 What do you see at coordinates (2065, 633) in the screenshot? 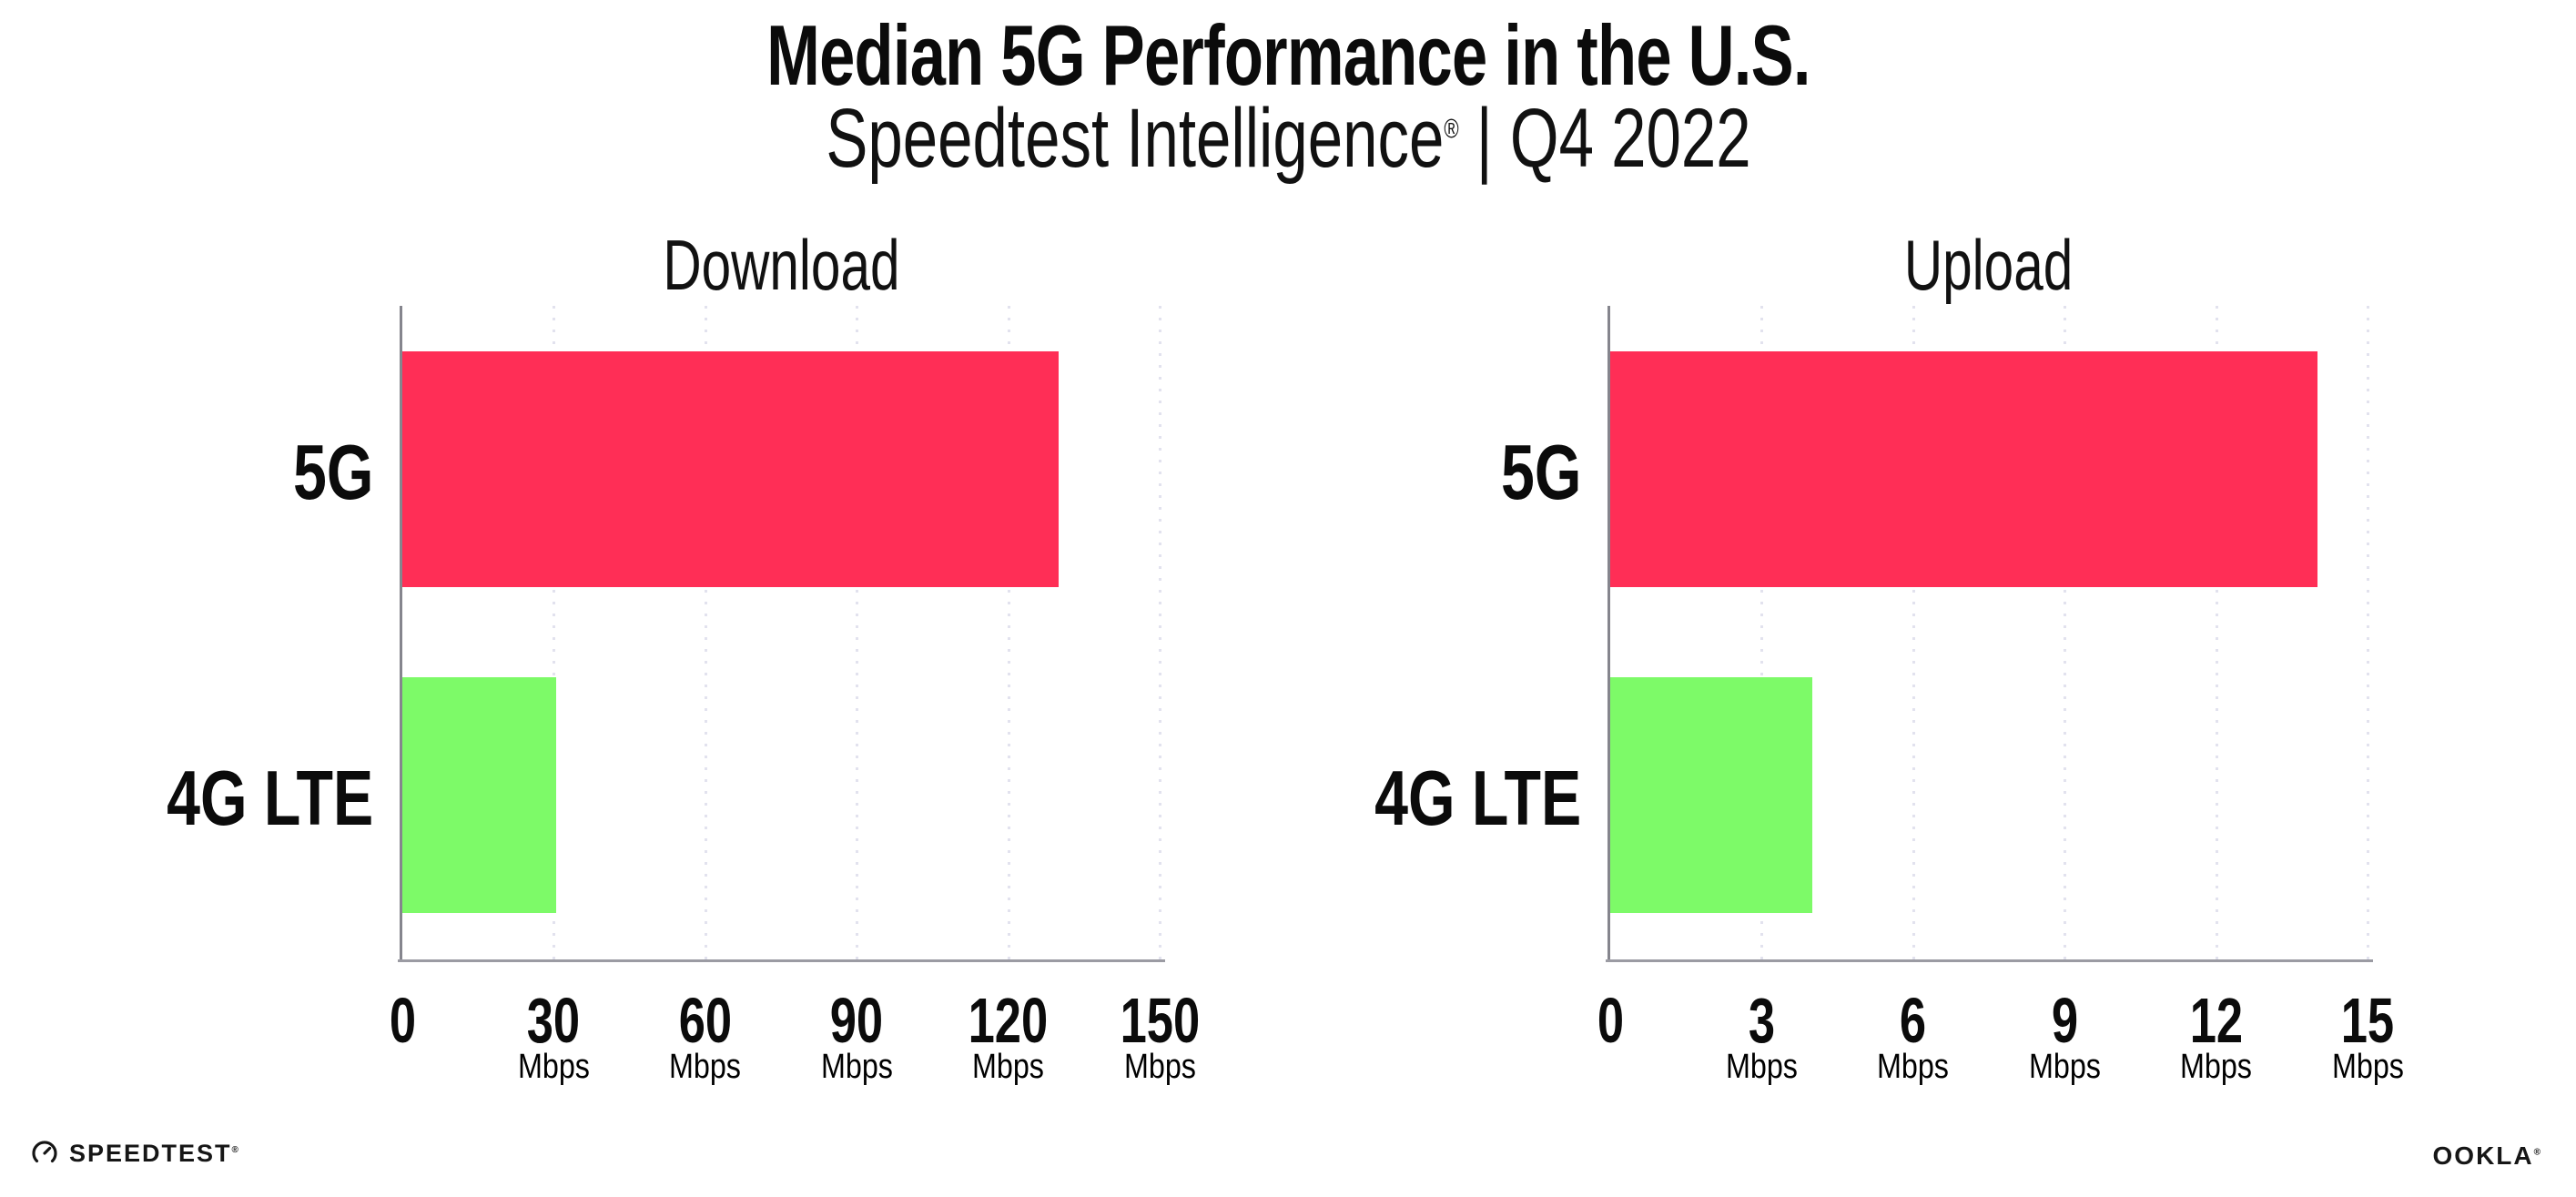
I see `gridline-9-mbps` at bounding box center [2065, 633].